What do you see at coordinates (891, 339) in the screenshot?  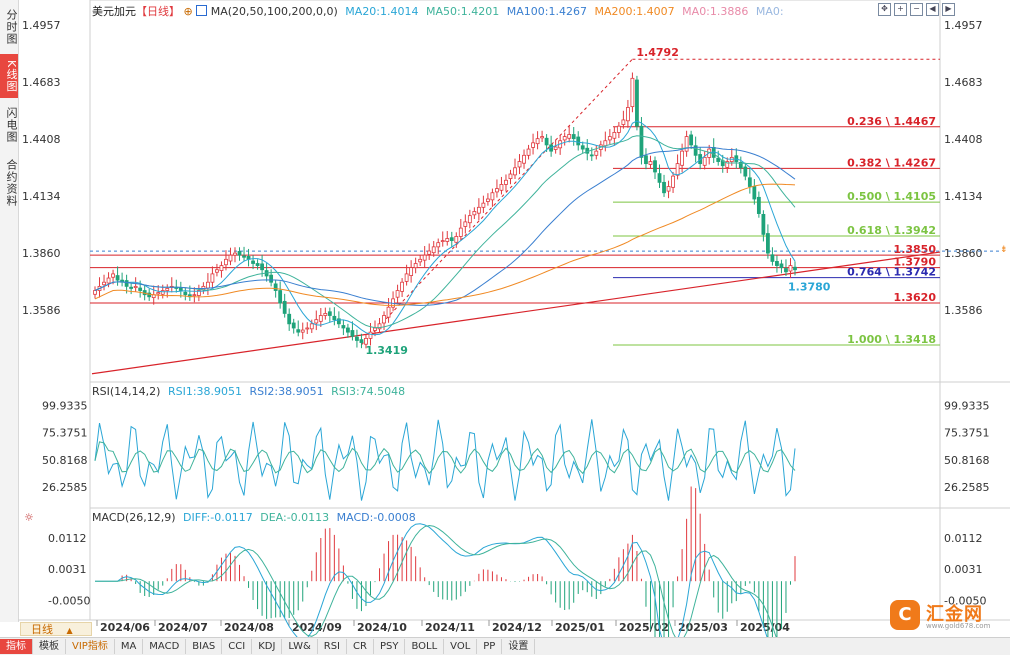 I see `level-label-8: 1.000 \ 1.3418` at bounding box center [891, 339].